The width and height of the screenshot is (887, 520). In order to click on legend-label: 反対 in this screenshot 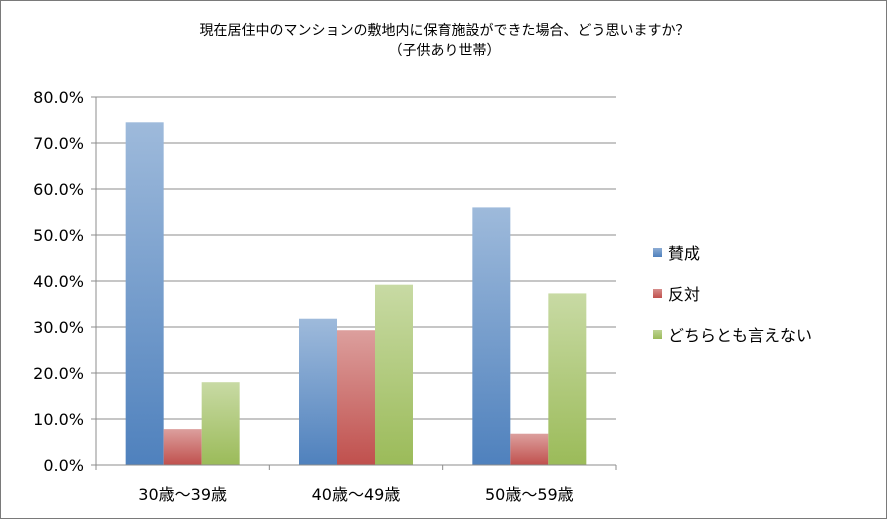, I will do `click(684, 294)`.